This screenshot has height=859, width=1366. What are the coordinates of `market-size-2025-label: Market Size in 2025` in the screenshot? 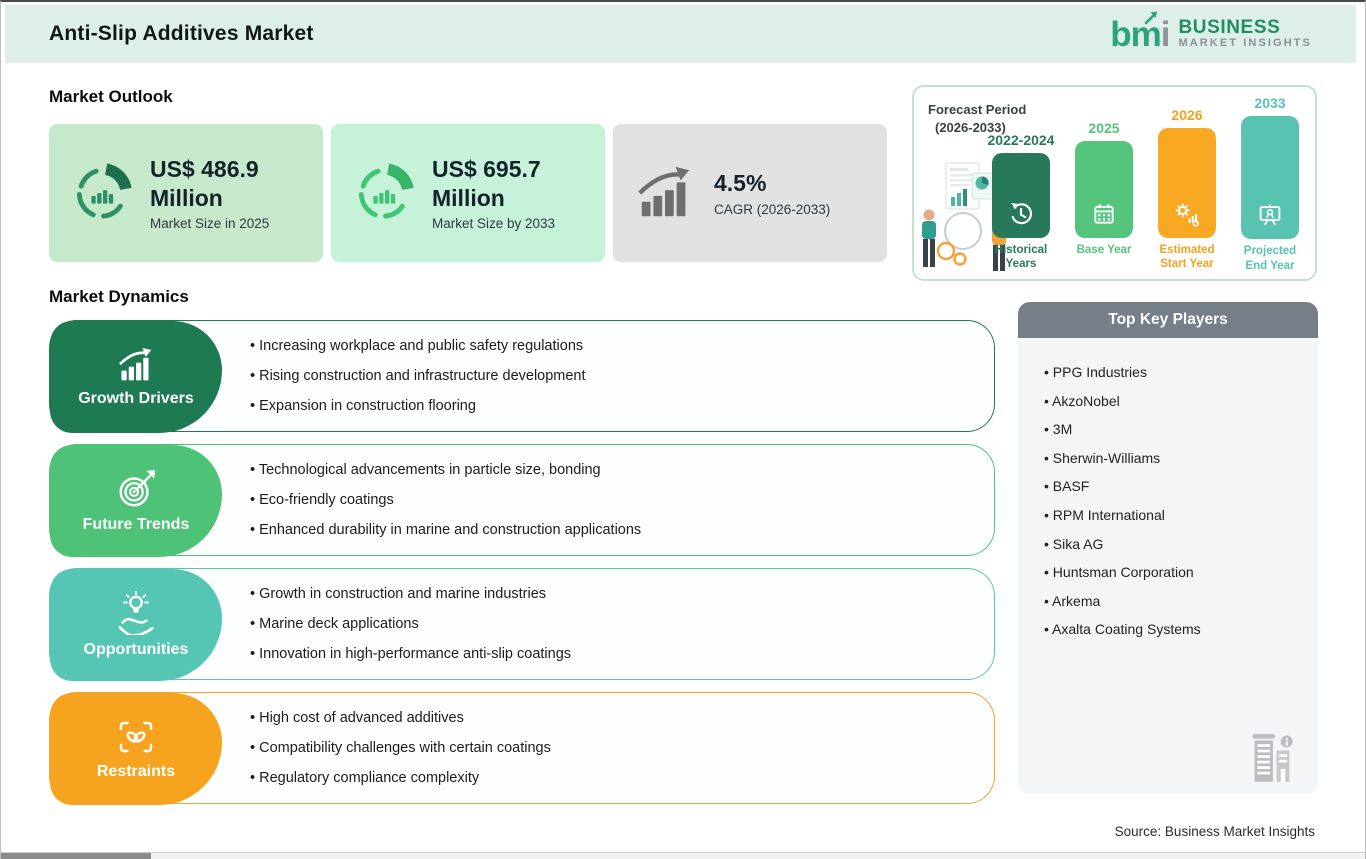 It's located at (210, 224).